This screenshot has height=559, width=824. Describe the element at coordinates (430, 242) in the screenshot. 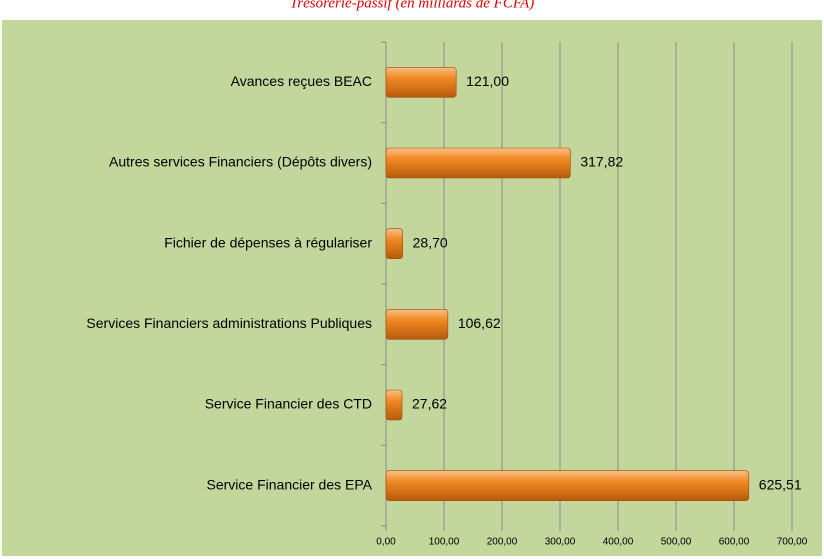

I see `data-label: 28,70` at that location.